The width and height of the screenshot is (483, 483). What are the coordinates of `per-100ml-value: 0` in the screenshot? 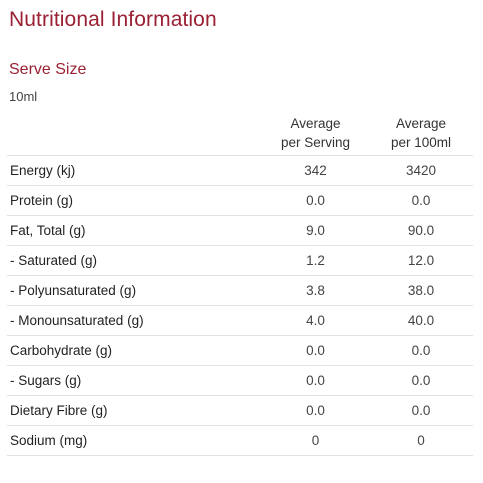 It's located at (421, 440).